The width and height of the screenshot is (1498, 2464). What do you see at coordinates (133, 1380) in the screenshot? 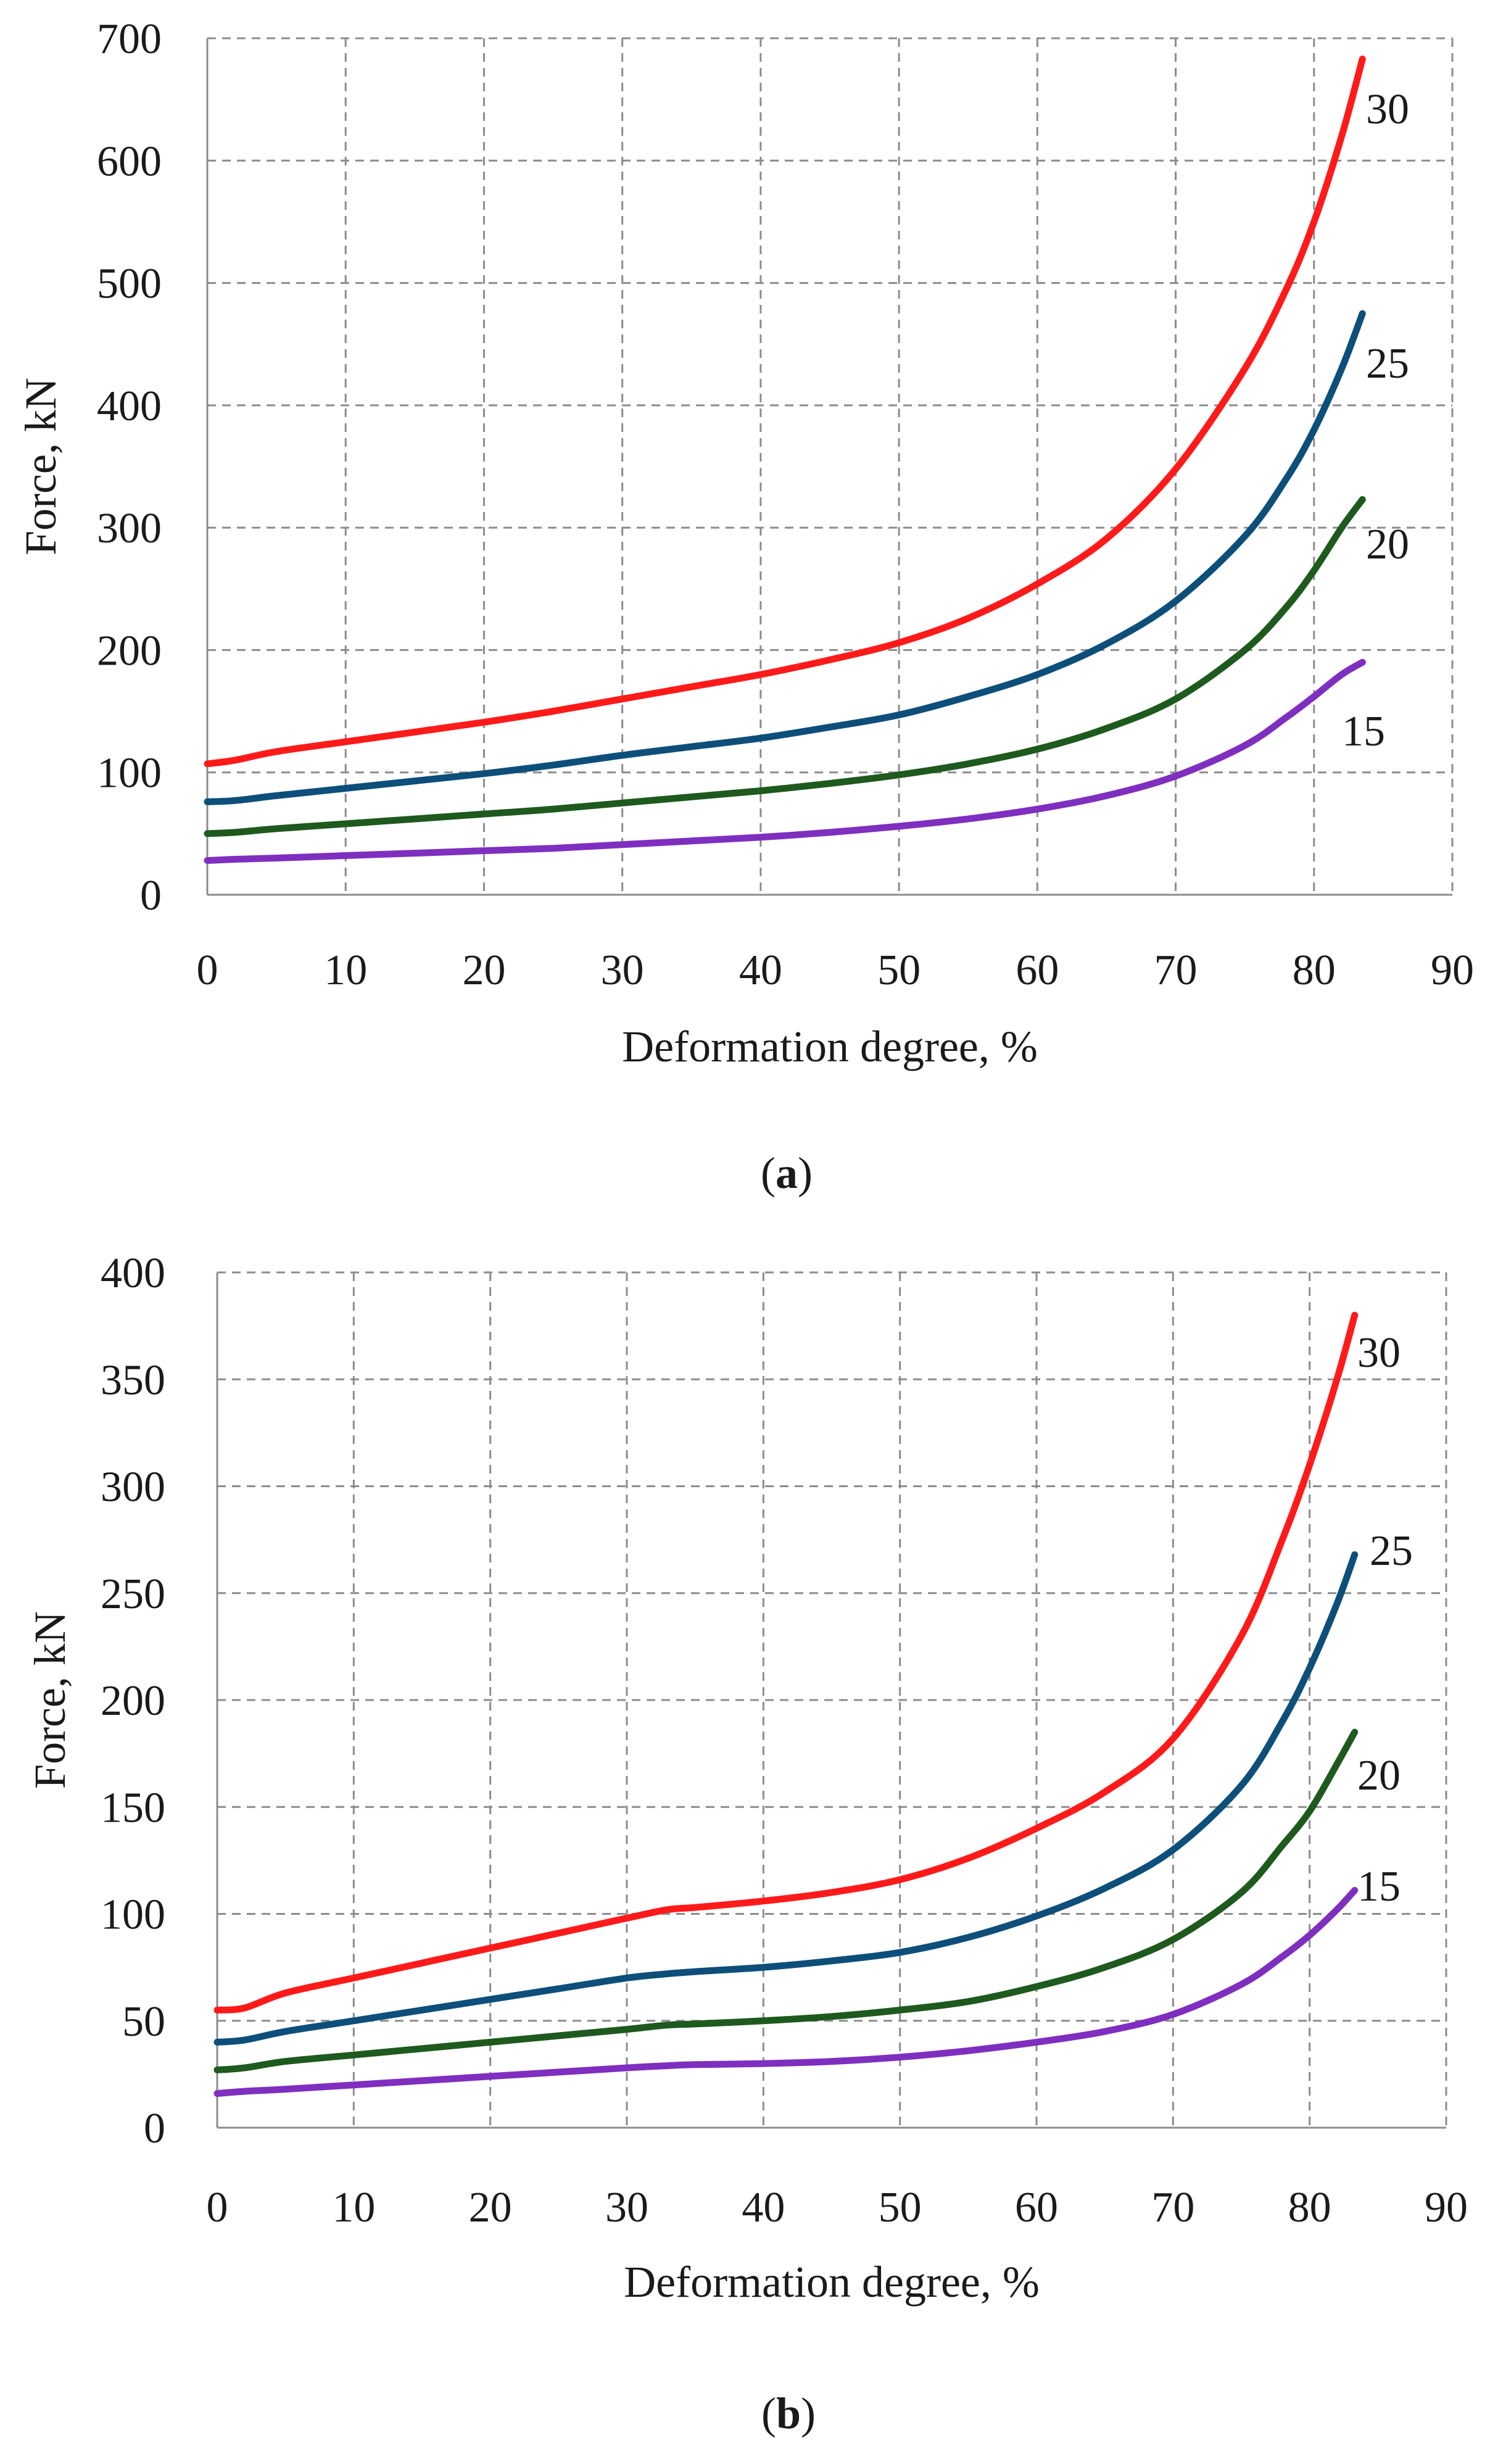
I see `y-tick-label: 350` at bounding box center [133, 1380].